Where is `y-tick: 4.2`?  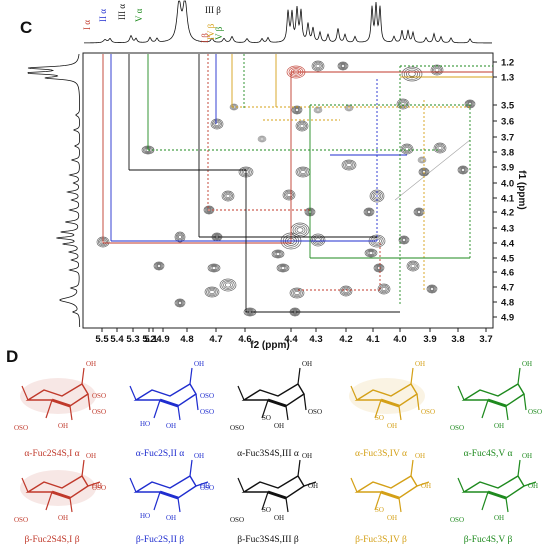 y-tick: 4.2 is located at coordinates (503, 213).